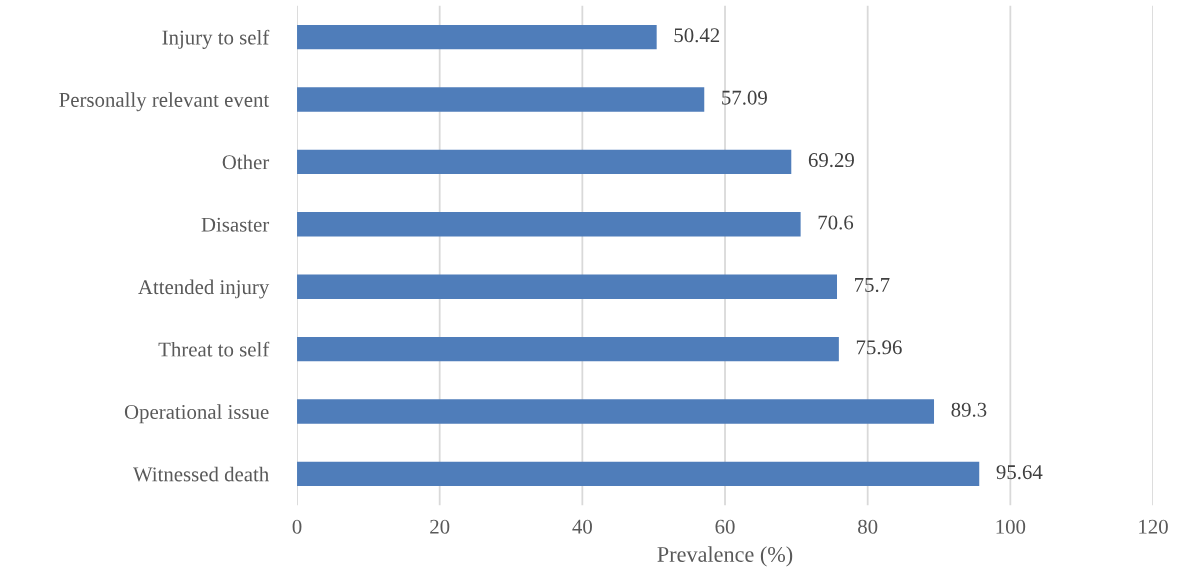 This screenshot has height=584, width=1181. Describe the element at coordinates (164, 102) in the screenshot. I see `y-tick-label: Personally relevant event` at that location.